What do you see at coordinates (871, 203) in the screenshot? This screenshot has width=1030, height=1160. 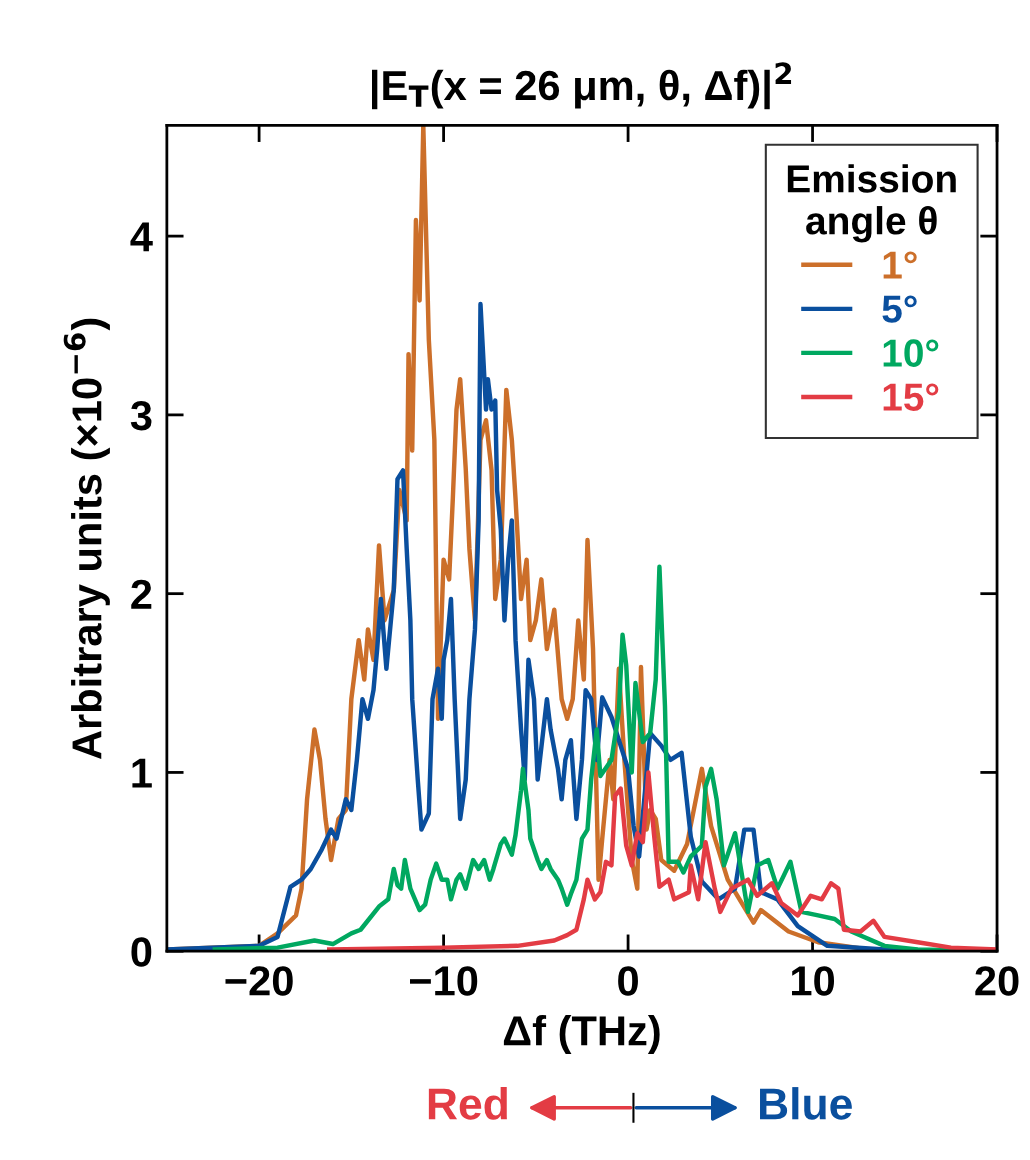 I see `legend-title: Emission angle θ` at bounding box center [871, 203].